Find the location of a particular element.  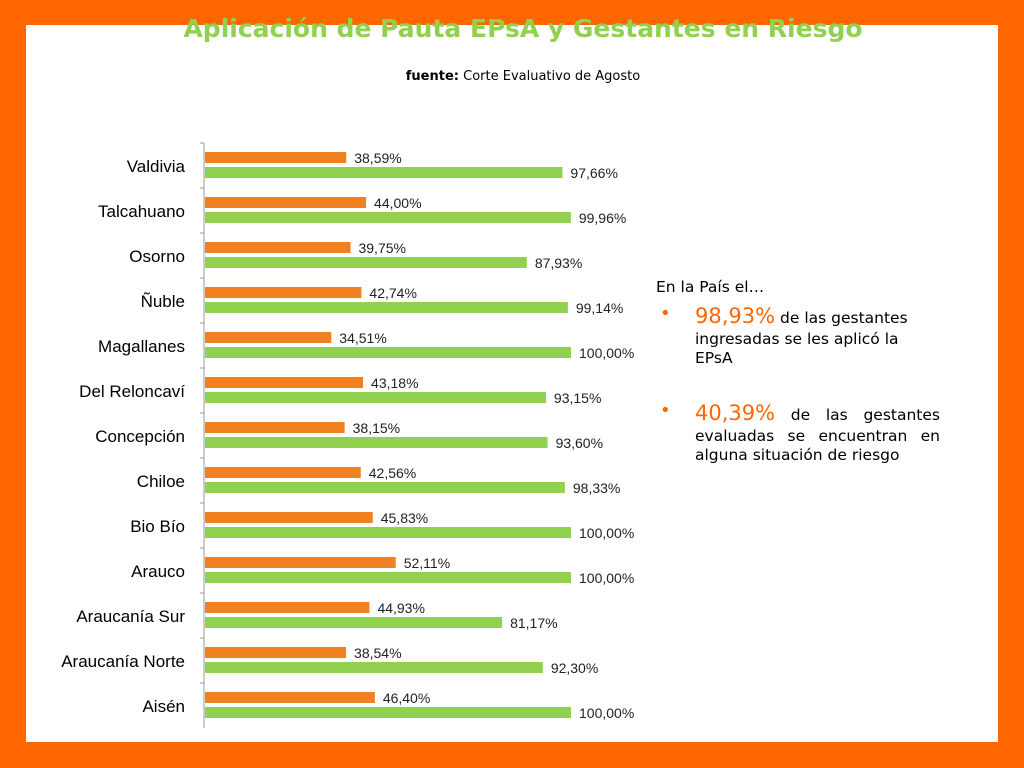

source-label: fuente: is located at coordinates (432, 76).